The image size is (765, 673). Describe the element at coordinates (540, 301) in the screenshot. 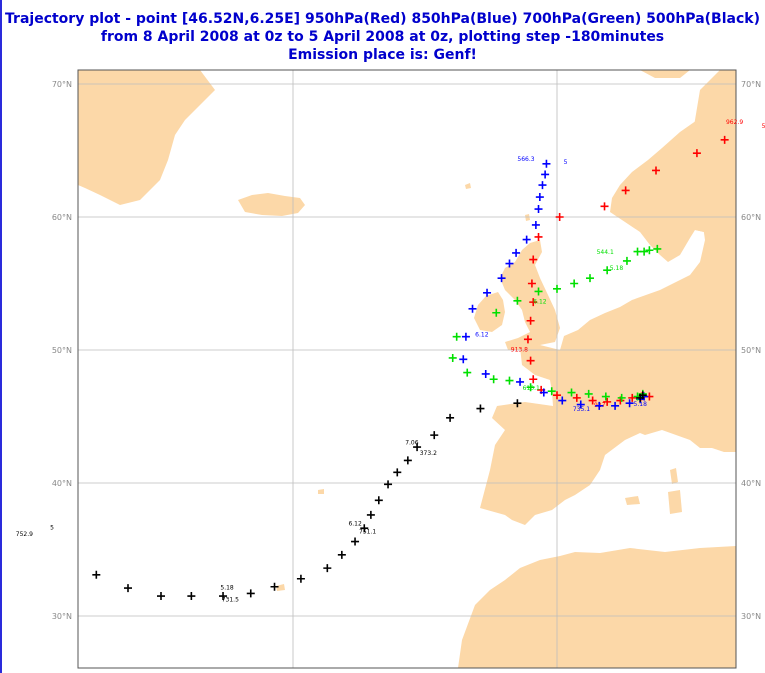

I see `point-label-700hPa-2: 6.12` at that location.